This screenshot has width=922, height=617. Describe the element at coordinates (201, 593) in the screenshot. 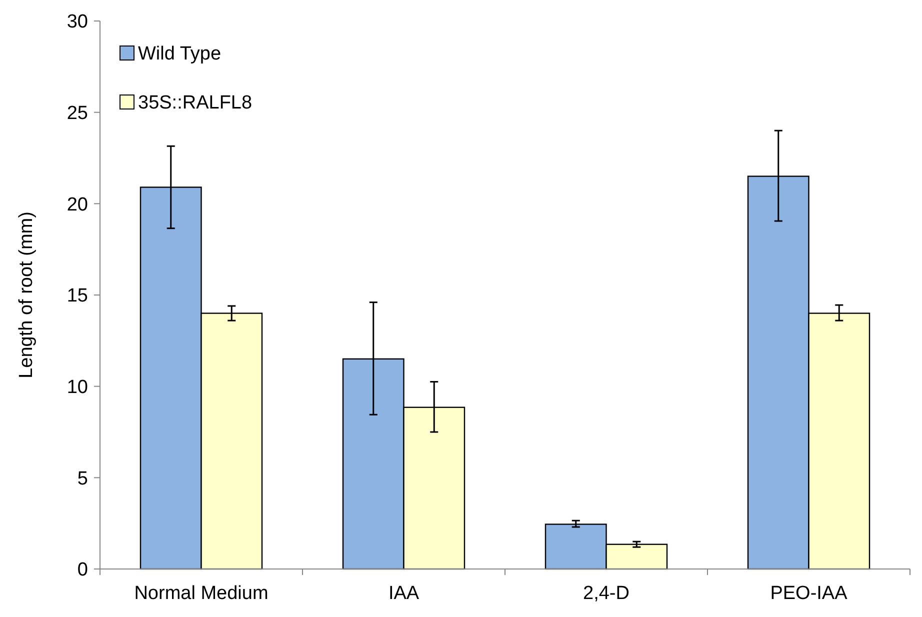

I see `x-tick-label: Normal Medium` at that location.